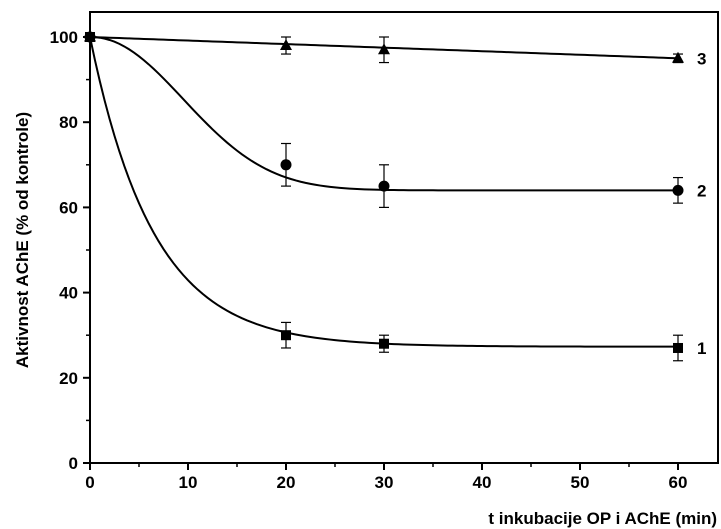 The height and width of the screenshot is (529, 721). What do you see at coordinates (68, 122) in the screenshot?
I see `y-tick-label: 80` at bounding box center [68, 122].